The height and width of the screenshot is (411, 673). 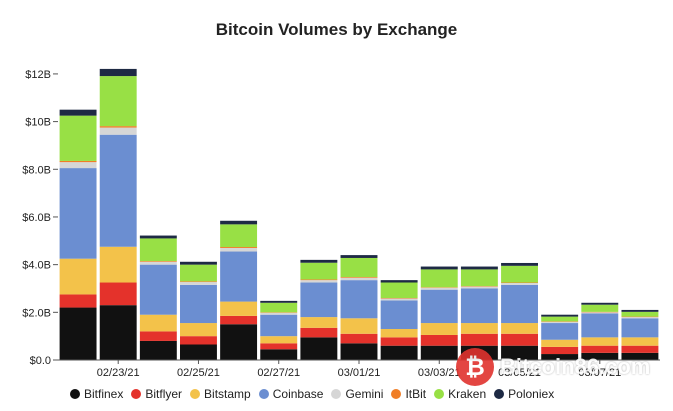 I want to click on x-tick-label: 02/27/21, so click(x=278, y=373).